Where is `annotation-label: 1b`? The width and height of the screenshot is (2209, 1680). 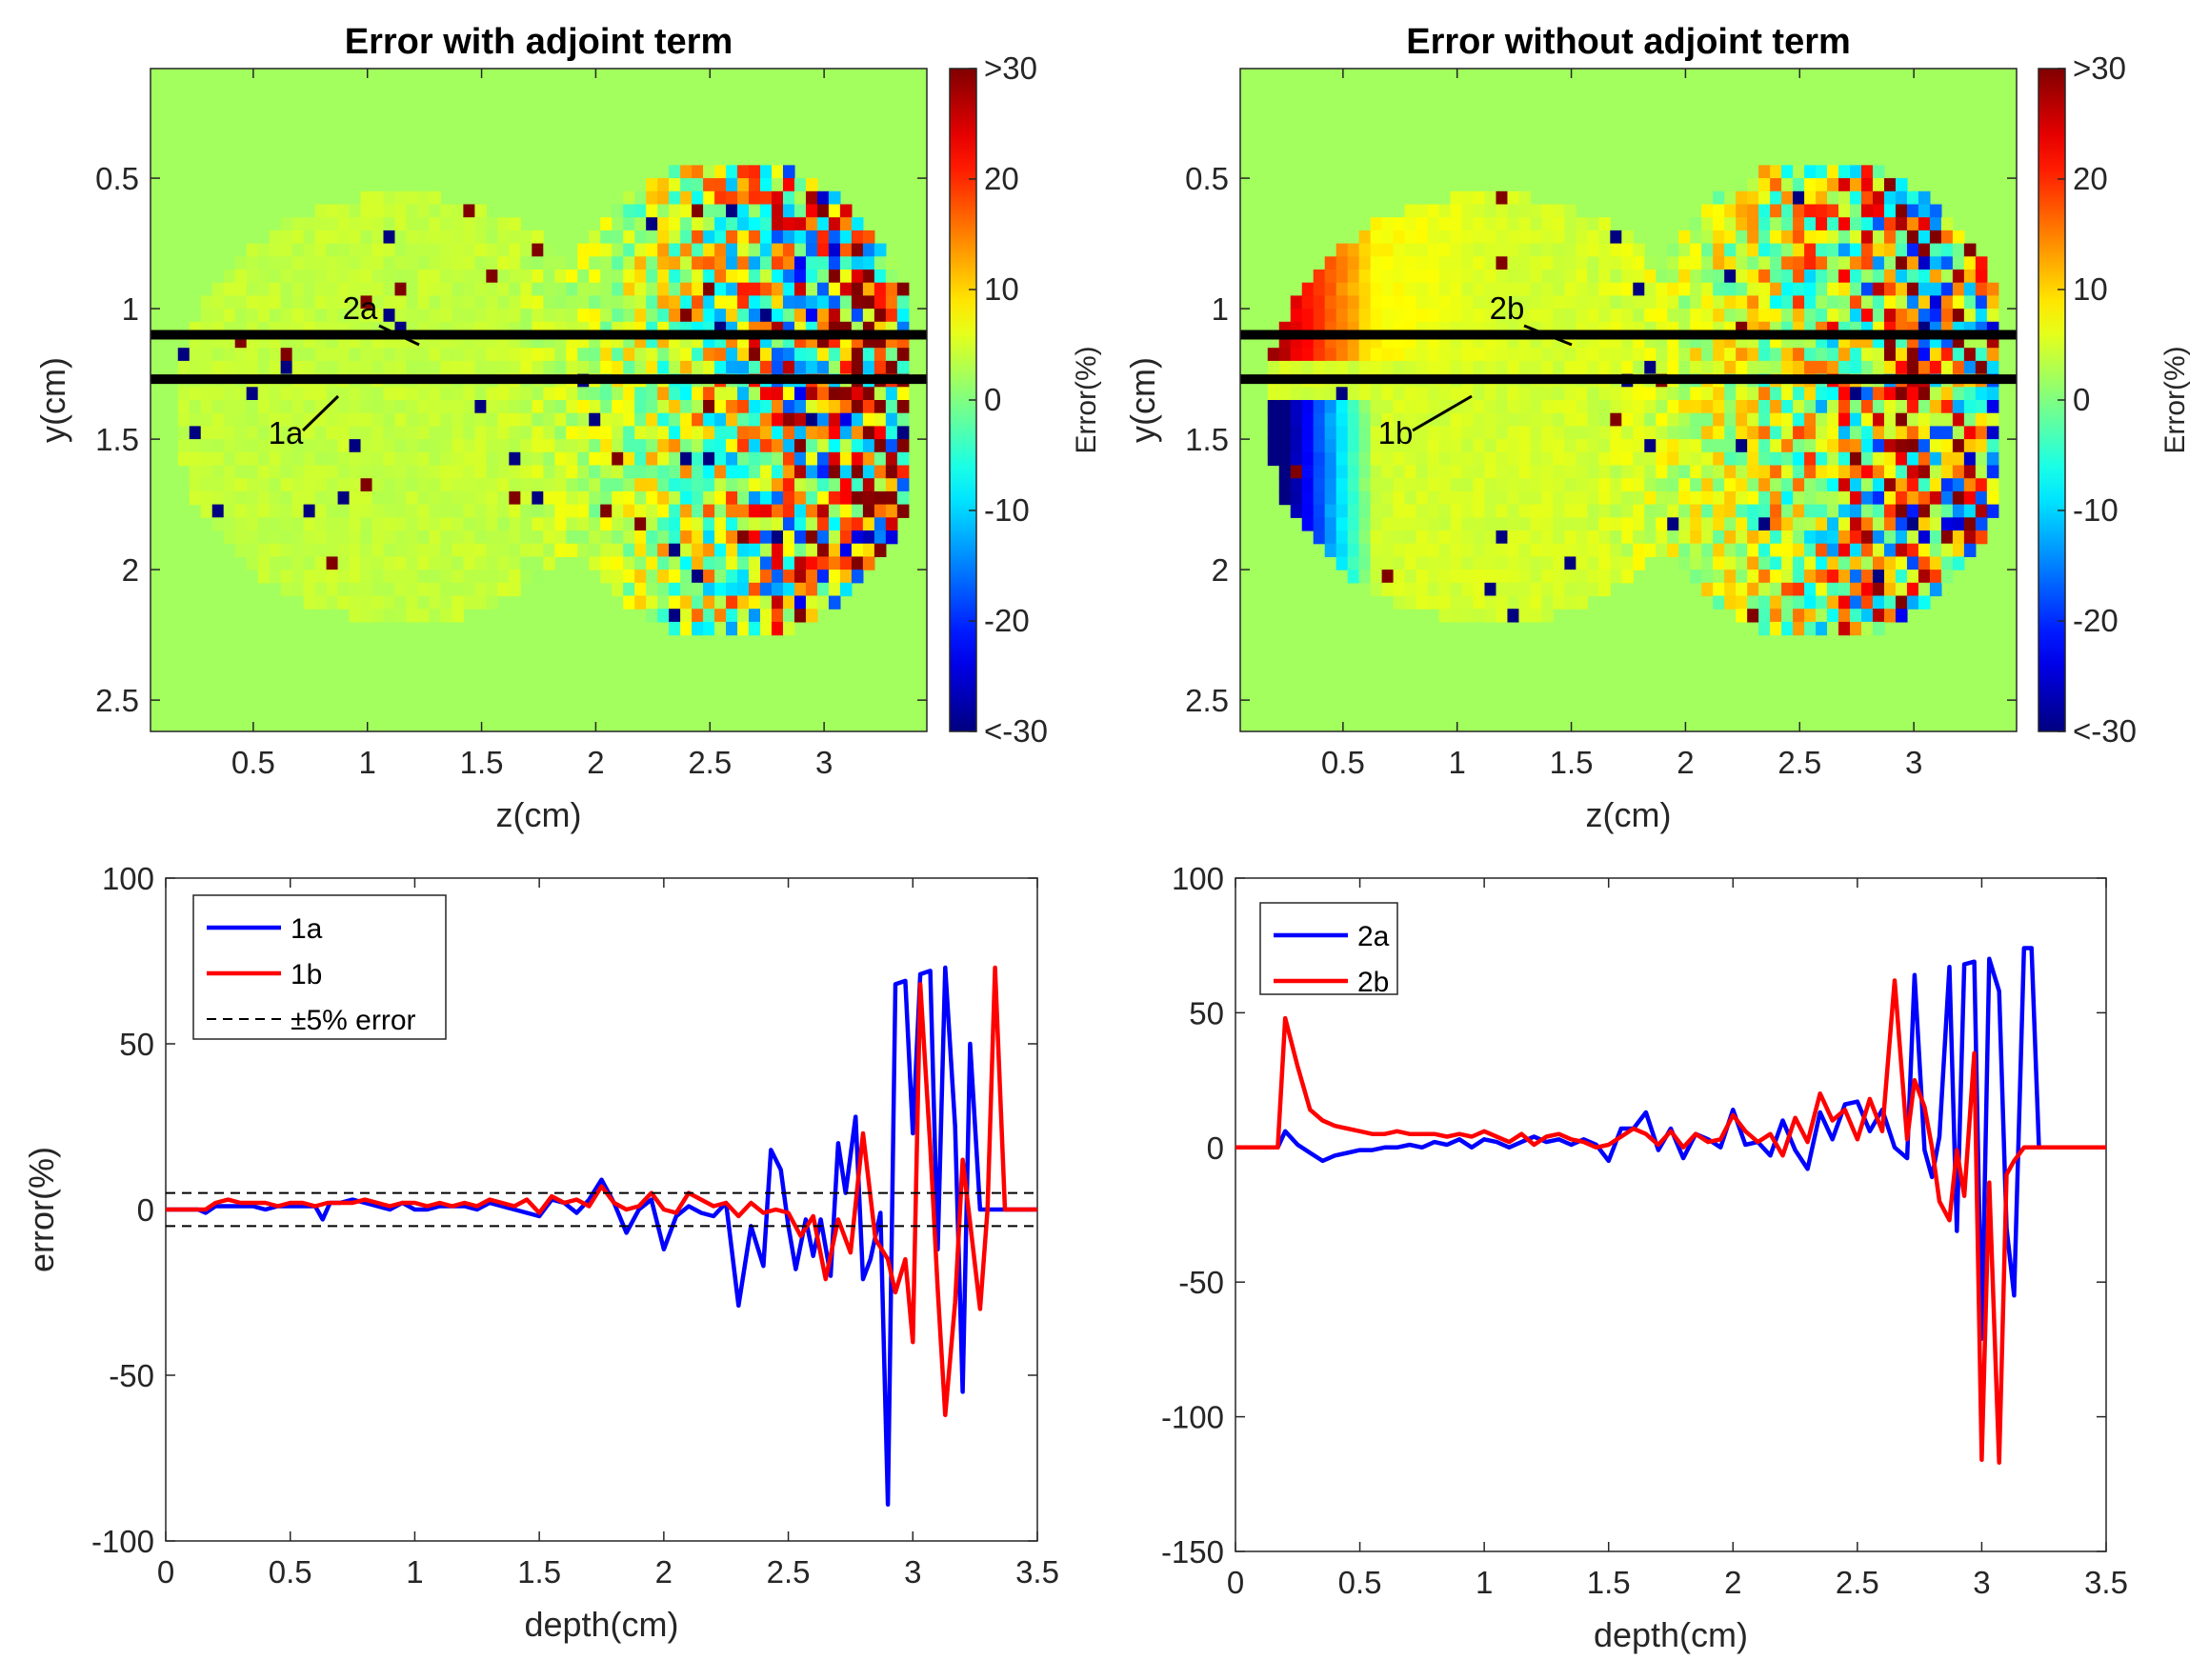
annotation-label: 1b is located at coordinates (1396, 432).